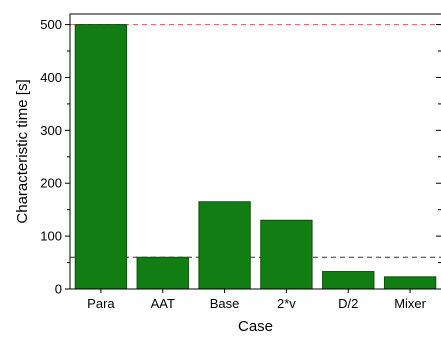 The height and width of the screenshot is (338, 441). Describe the element at coordinates (348, 303) in the screenshot. I see `x-tick-label: D/2` at that location.